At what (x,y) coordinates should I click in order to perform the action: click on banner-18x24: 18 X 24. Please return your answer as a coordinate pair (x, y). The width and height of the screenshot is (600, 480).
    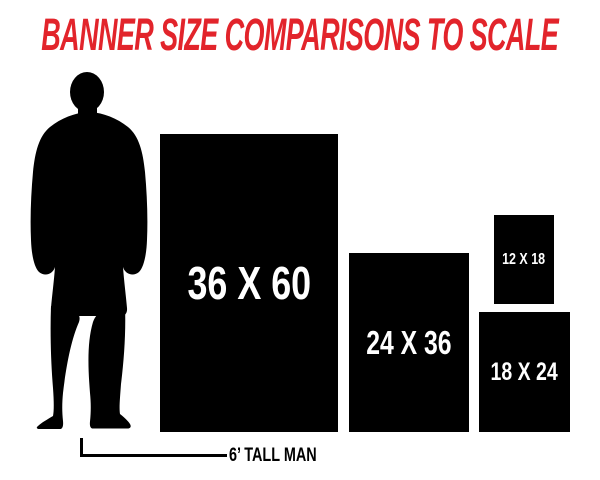
    Looking at the image, I should click on (524, 372).